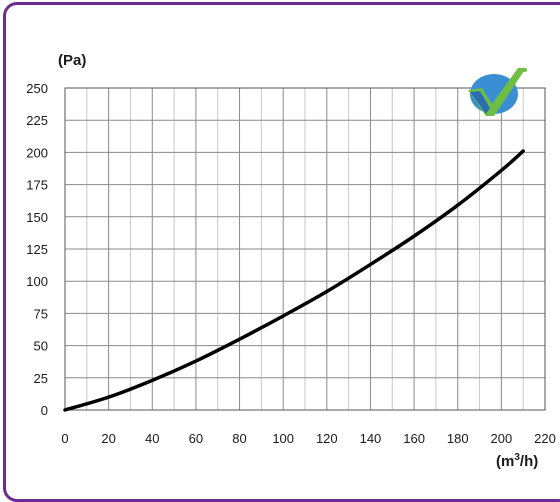  What do you see at coordinates (44, 410) in the screenshot?
I see `y-tick-label: 0` at bounding box center [44, 410].